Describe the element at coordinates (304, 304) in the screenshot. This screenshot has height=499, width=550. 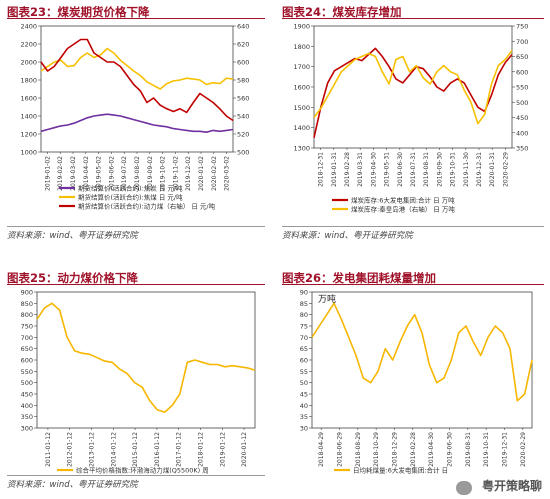
I see `y-tick-label: 85` at that location.